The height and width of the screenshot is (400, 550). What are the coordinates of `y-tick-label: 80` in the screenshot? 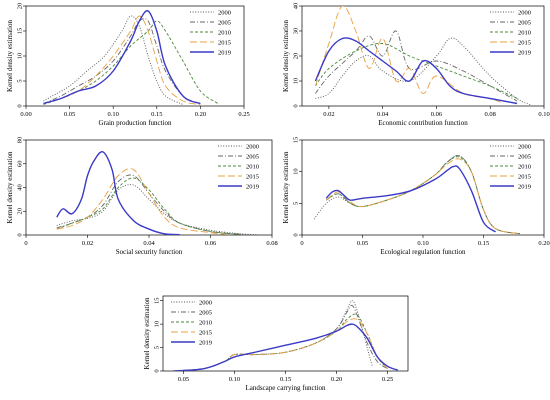 It's located at (20, 140).